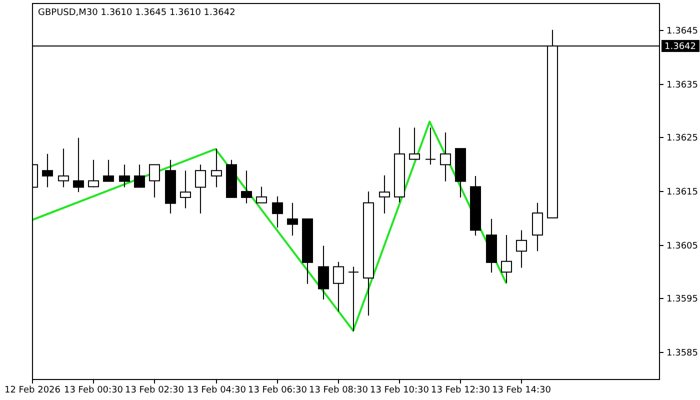 The image size is (700, 400). Describe the element at coordinates (32, 391) in the screenshot. I see `x-tick-label: 12 Feb 2026` at that location.